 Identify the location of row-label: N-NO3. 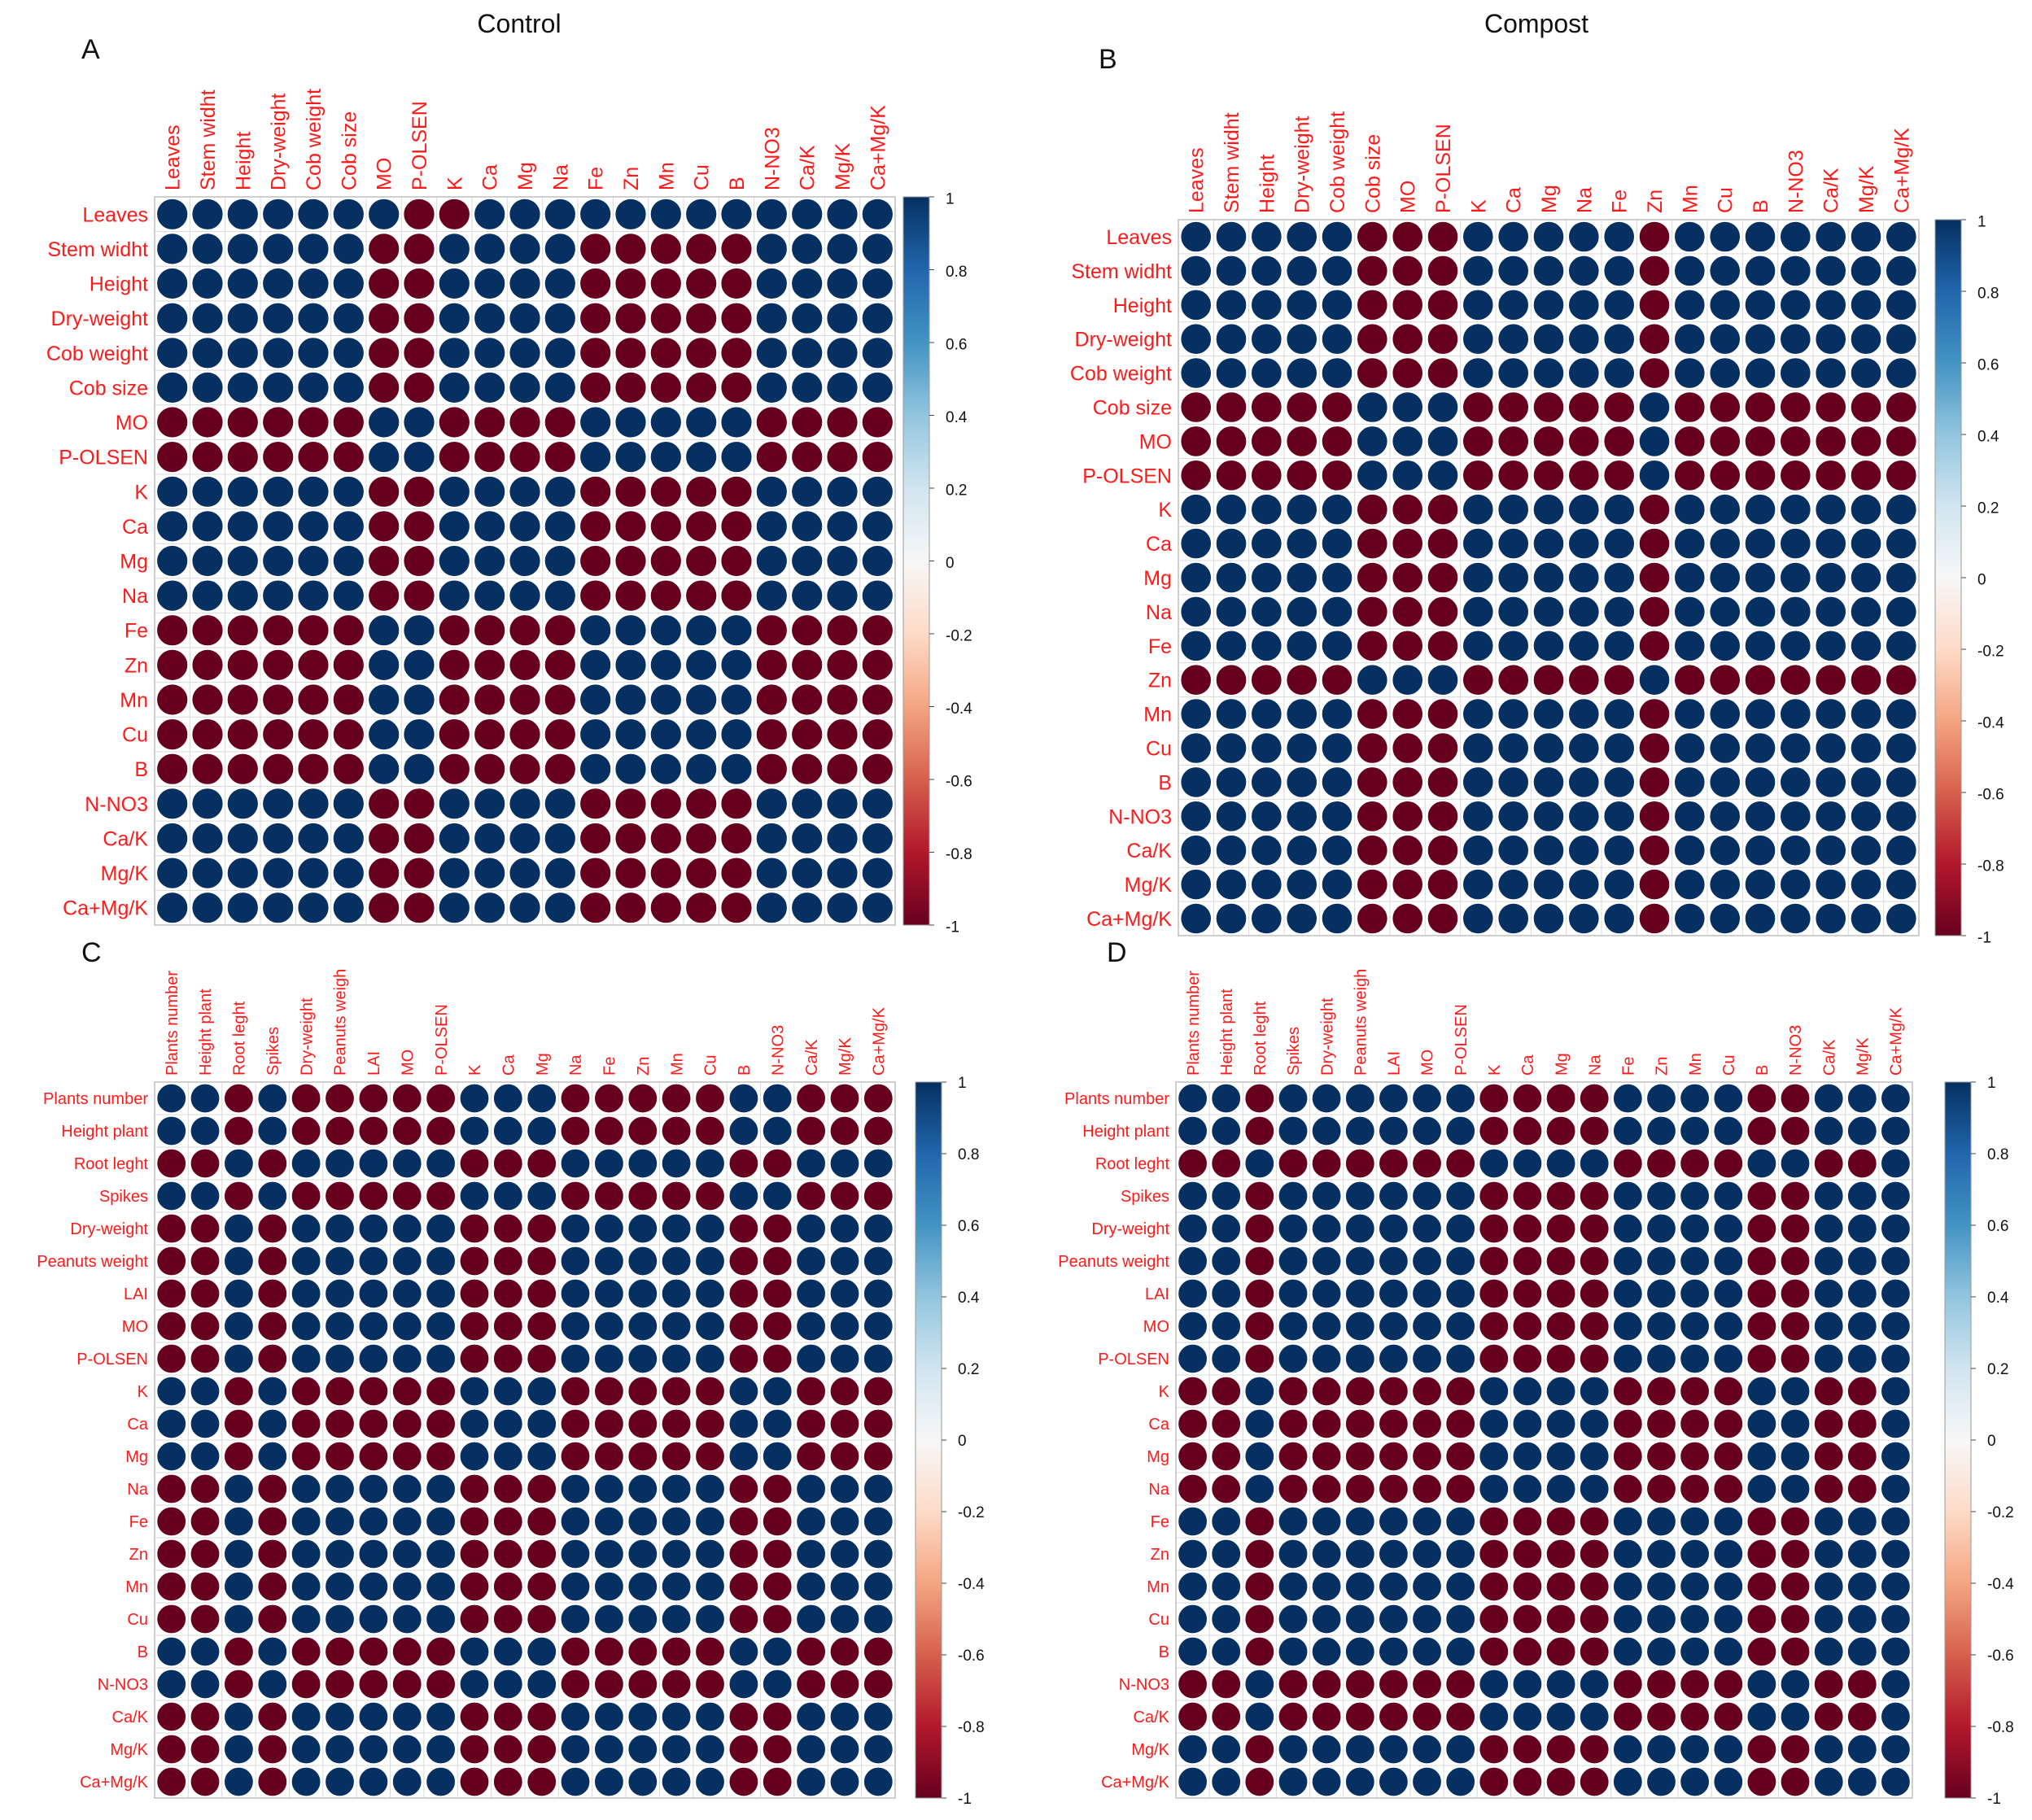
(116, 804).